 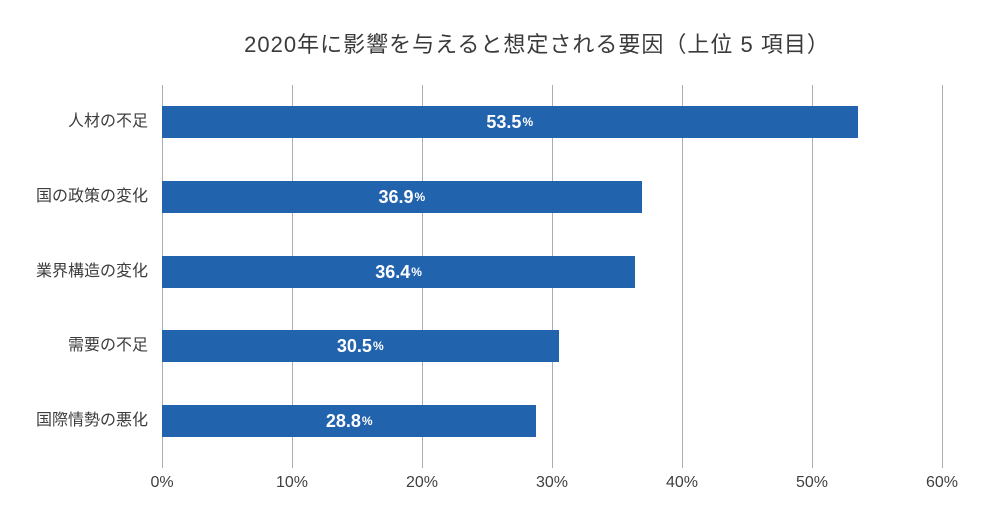 What do you see at coordinates (91, 420) in the screenshot?
I see `category-label-4: 国際情勢の悪化` at bounding box center [91, 420].